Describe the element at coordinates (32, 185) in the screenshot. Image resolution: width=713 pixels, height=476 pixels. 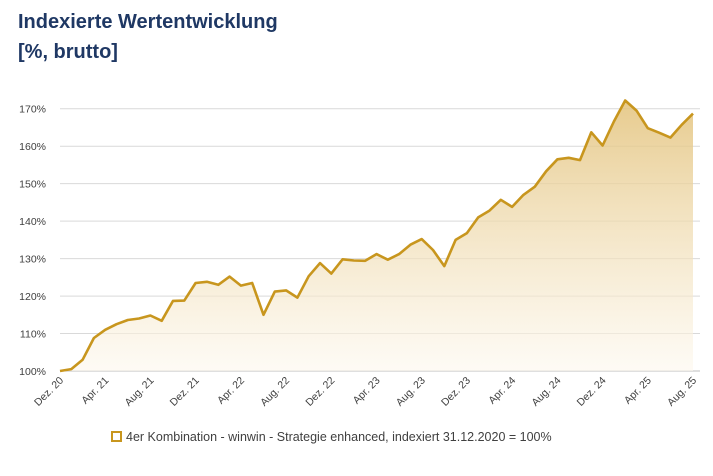
I see `y-tick-label: 150%` at that location.